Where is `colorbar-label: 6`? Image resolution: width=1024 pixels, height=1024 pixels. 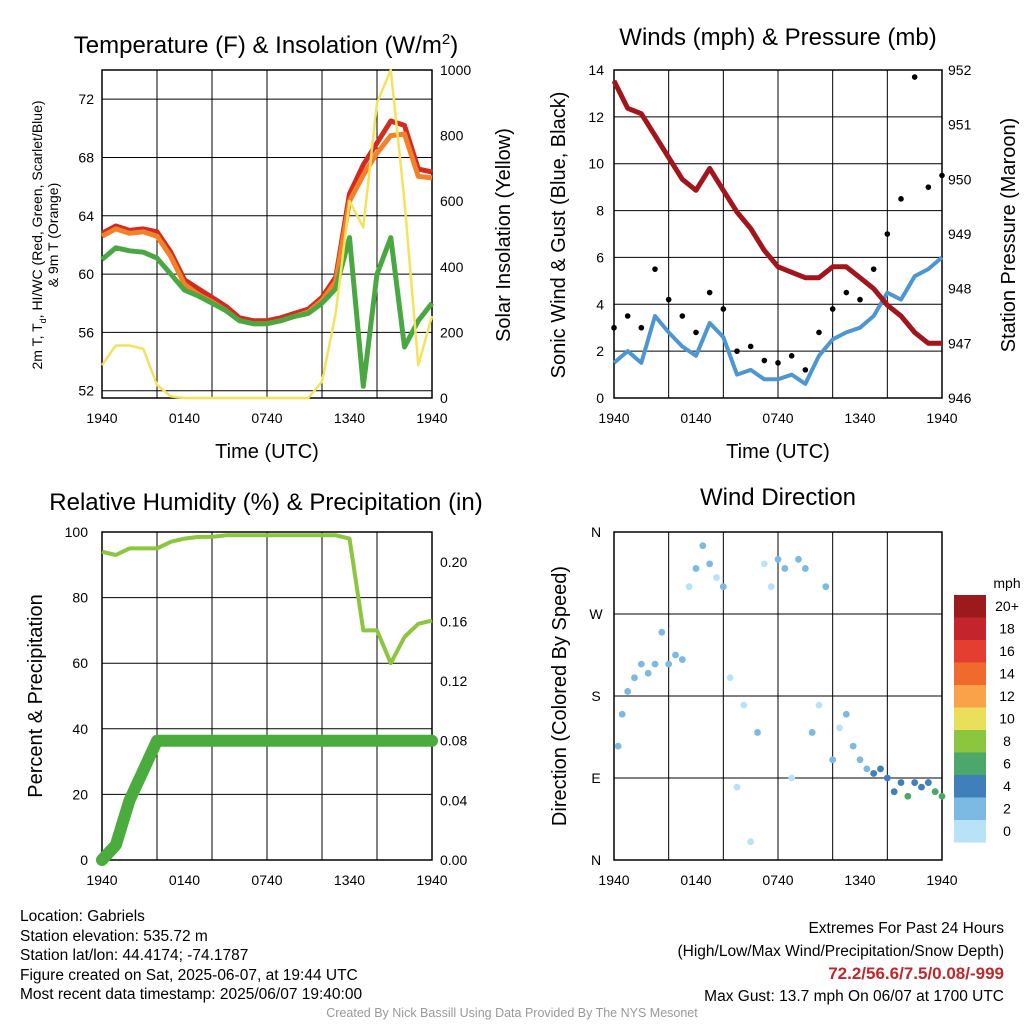 colorbar-label: 6 is located at coordinates (1007, 764).